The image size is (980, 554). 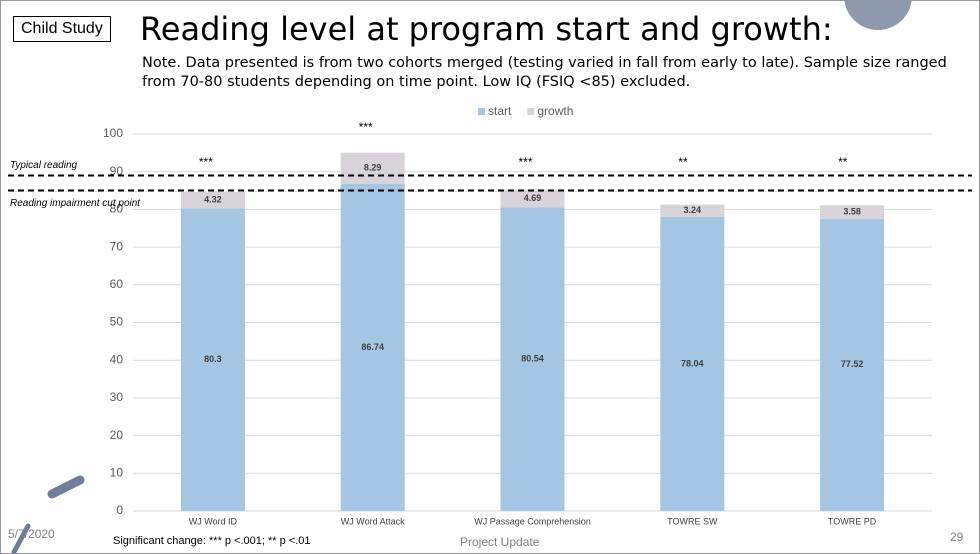 I want to click on value-label: 8.29, so click(x=373, y=168).